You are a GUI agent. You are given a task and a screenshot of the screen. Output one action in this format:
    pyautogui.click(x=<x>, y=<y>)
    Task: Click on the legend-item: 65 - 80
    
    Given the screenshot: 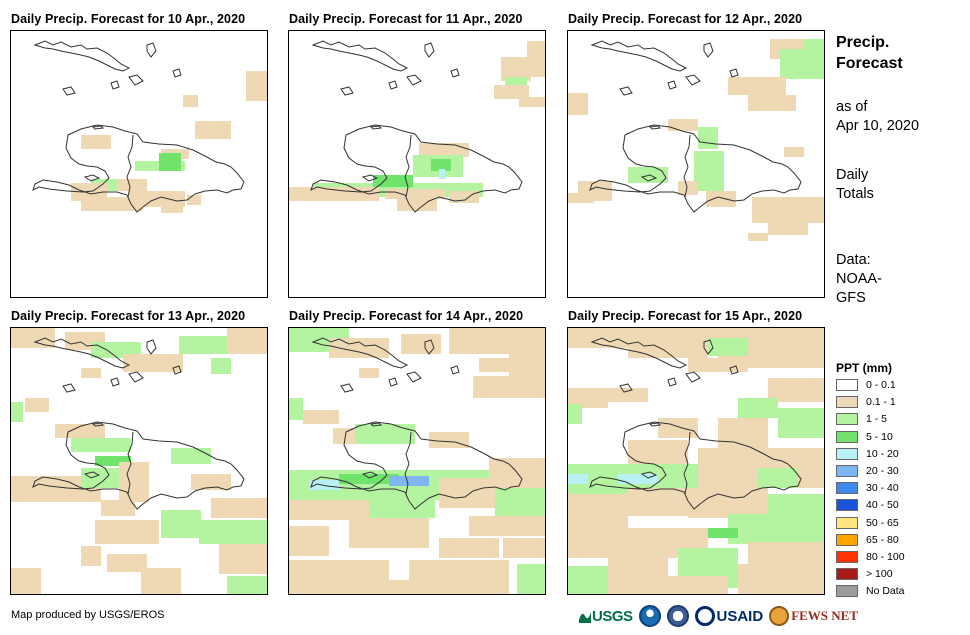 What is the action you would take?
    pyautogui.click(x=867, y=539)
    